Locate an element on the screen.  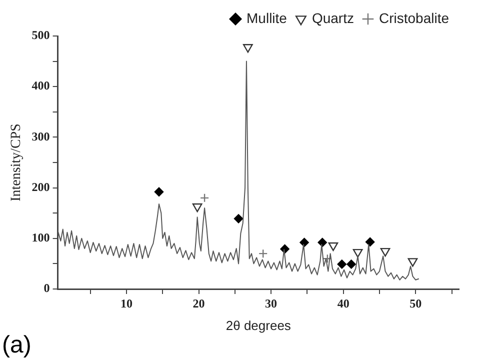
y-tick-label: 0 is located at coordinates (47, 288).